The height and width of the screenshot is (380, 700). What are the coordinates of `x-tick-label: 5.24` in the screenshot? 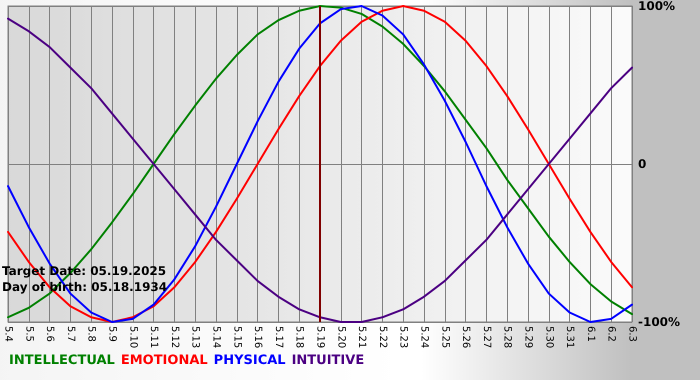 It's located at (424, 337).